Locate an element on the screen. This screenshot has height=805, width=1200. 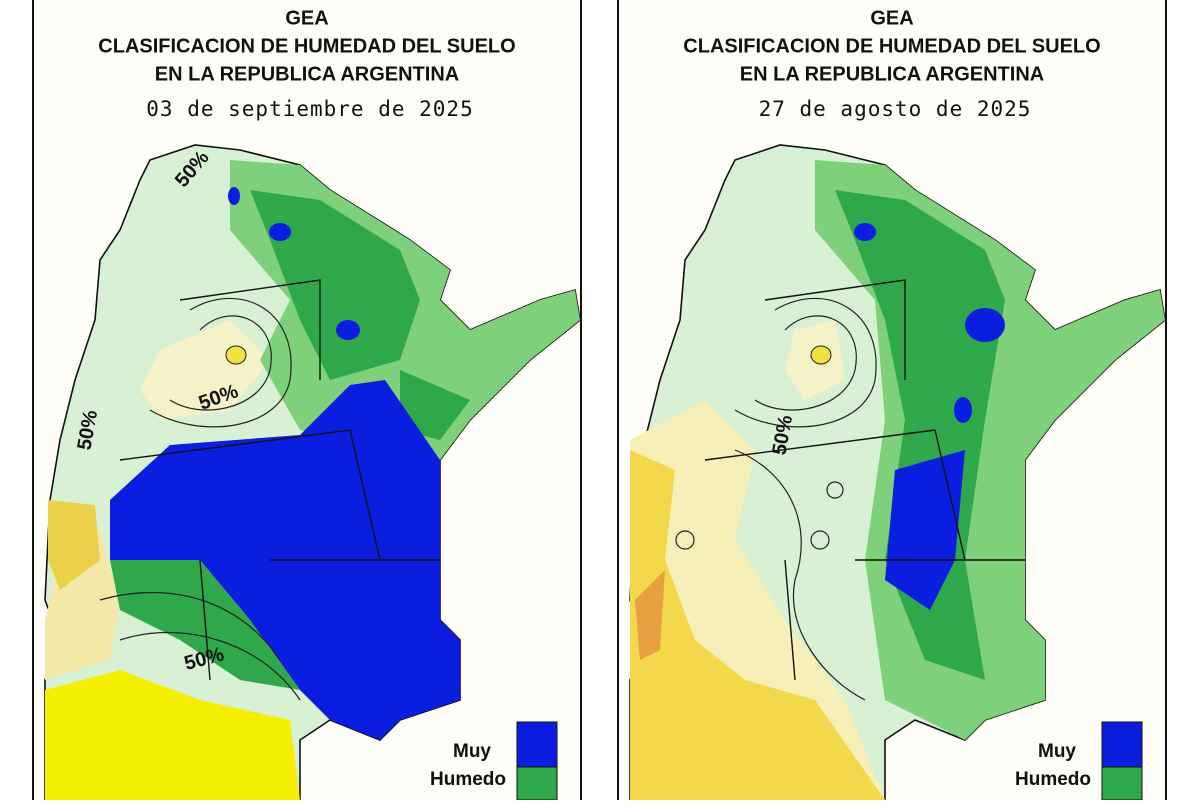
date: 27 de agosto de 2025 is located at coordinates (895, 109).